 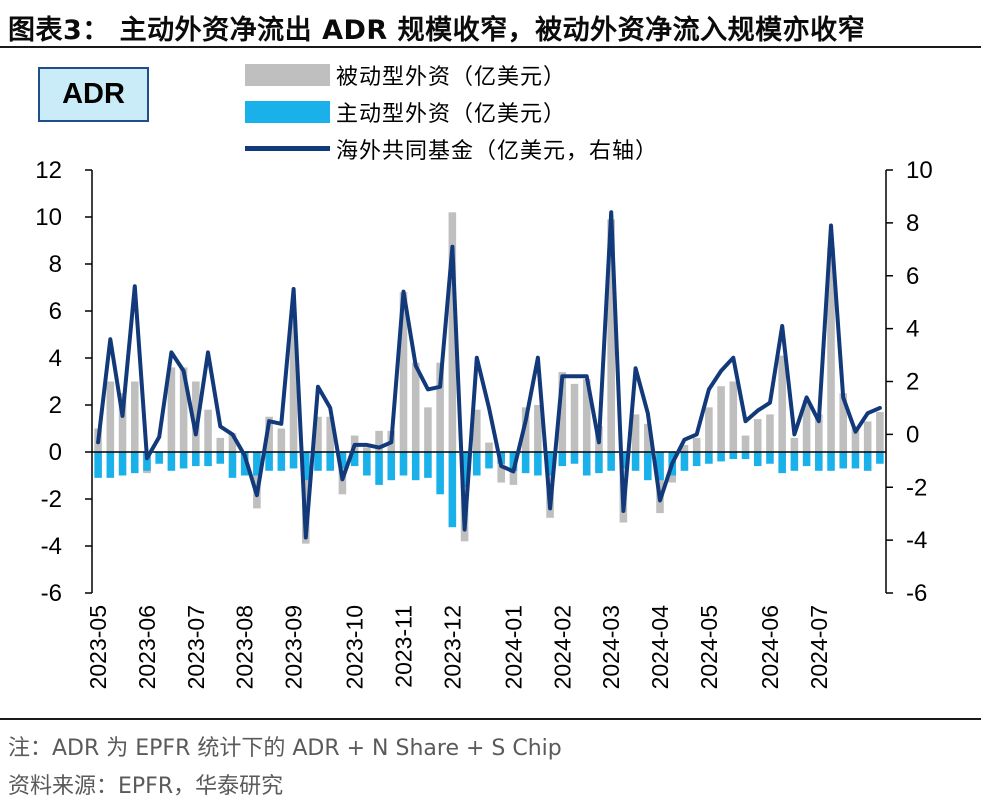 I want to click on left-tick-label: -6, so click(x=51, y=593).